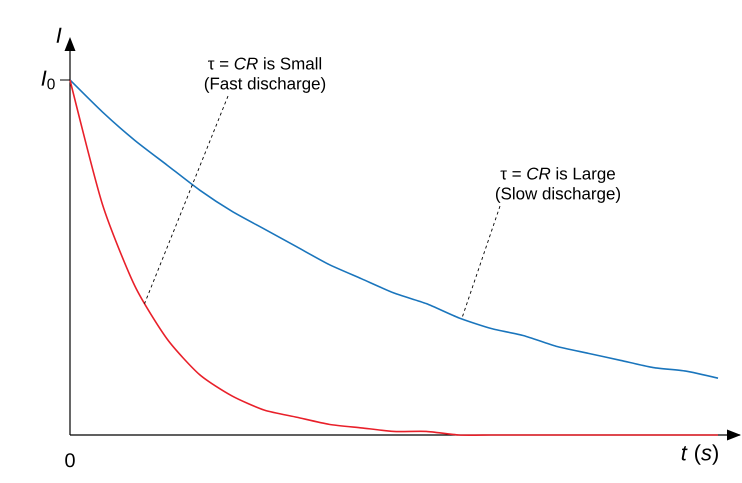  What do you see at coordinates (48, 80) in the screenshot?
I see `text: I$_{0}$` at bounding box center [48, 80].